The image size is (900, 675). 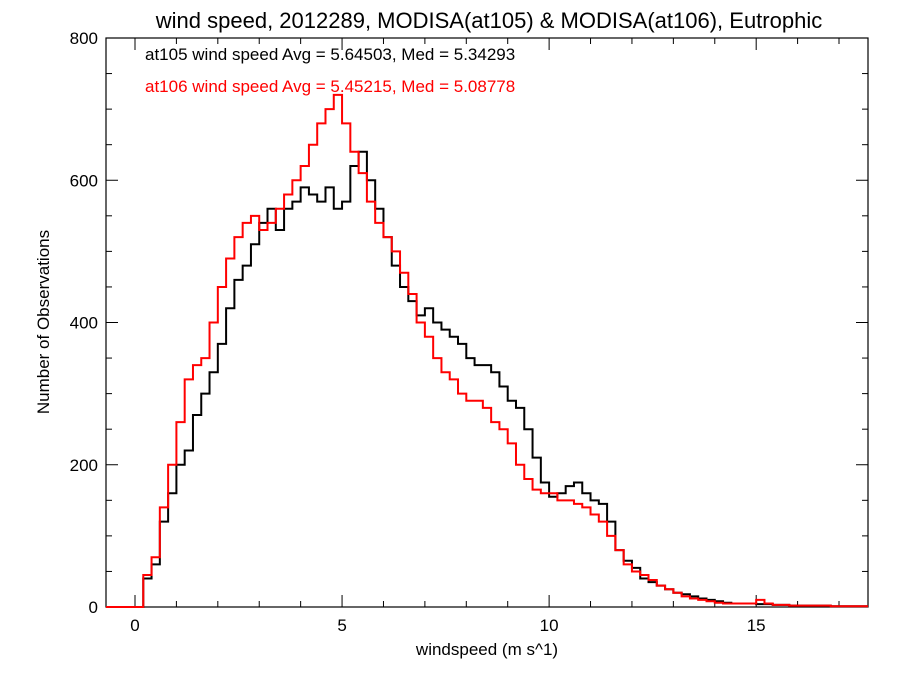 What do you see at coordinates (84, 38) in the screenshot?
I see `y-tick-label: 800` at bounding box center [84, 38].